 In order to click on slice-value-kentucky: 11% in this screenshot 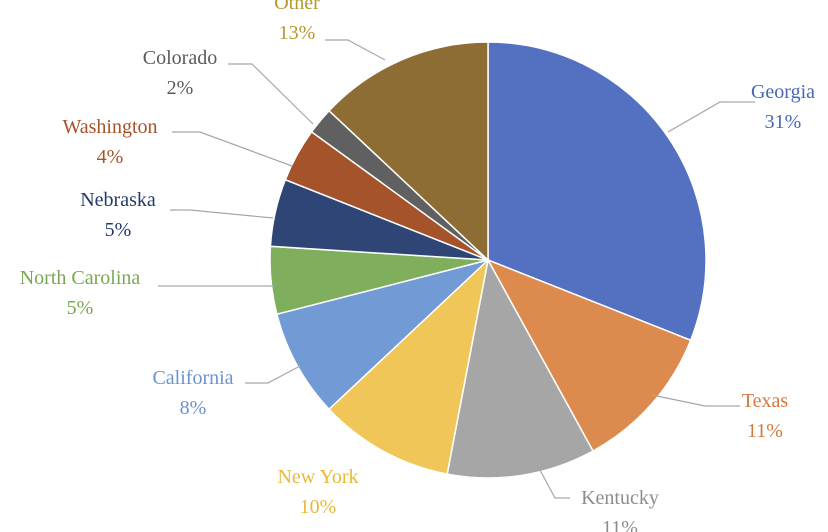, I will do `click(620, 524)`.